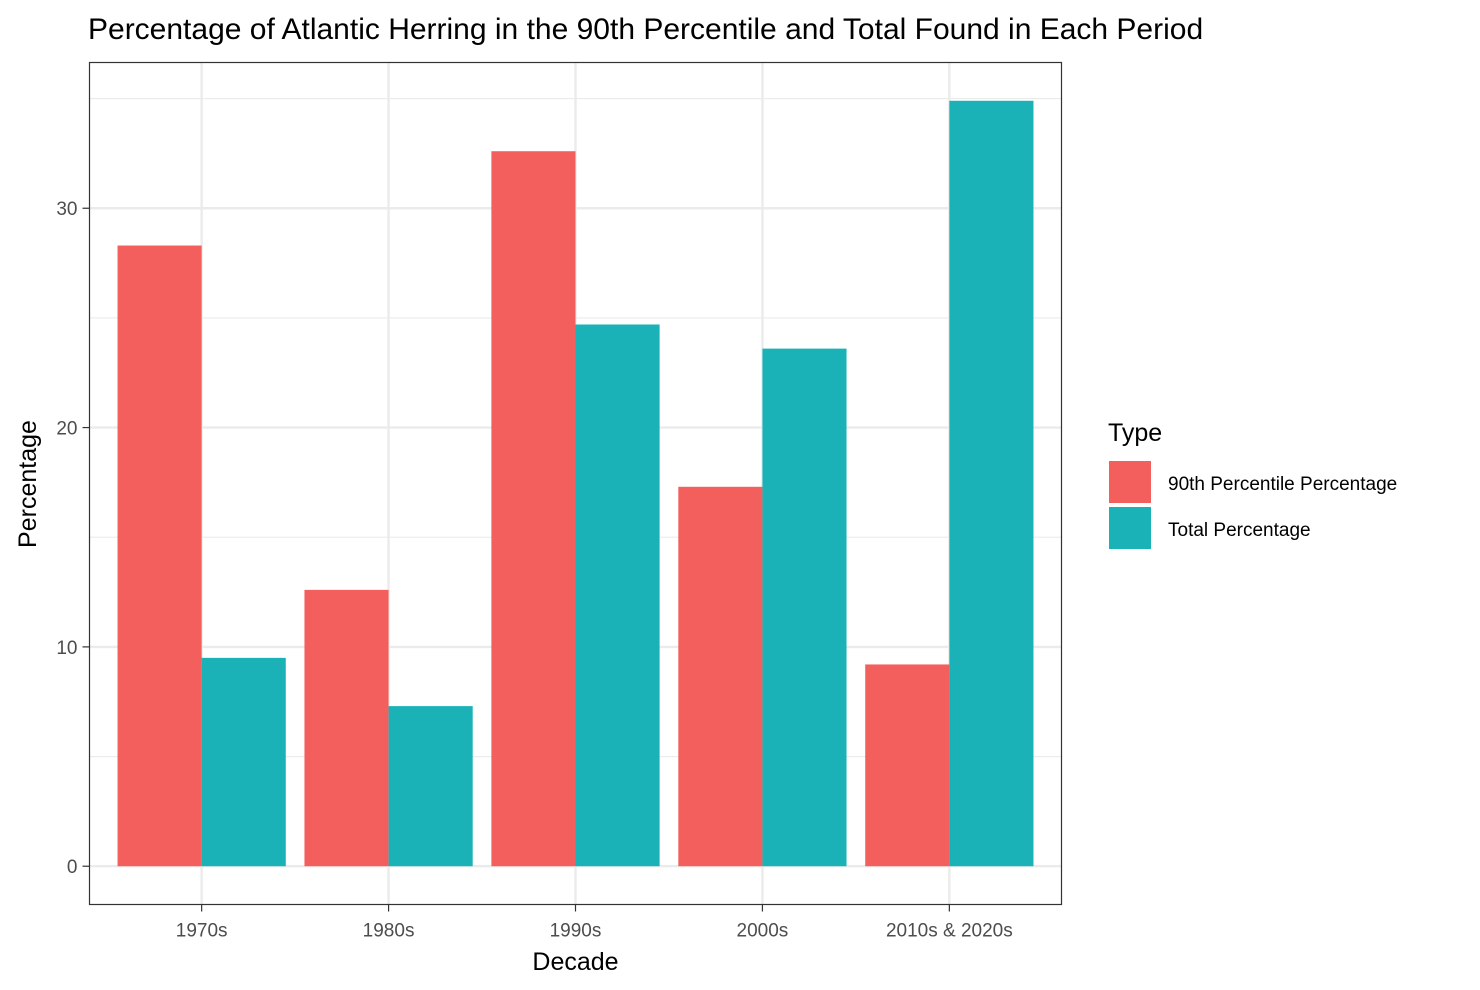 This screenshot has width=1480, height=990. What do you see at coordinates (66, 648) in the screenshot?
I see `y-tick-label: 10` at bounding box center [66, 648].